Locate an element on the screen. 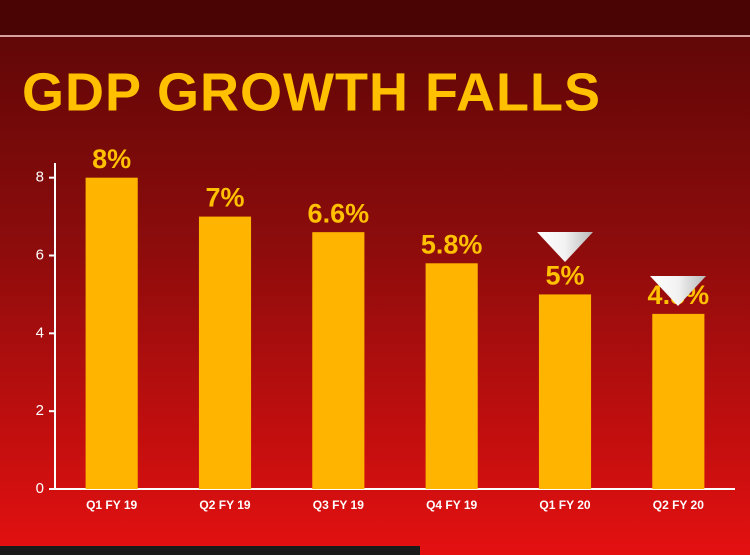 This screenshot has width=750, height=555. value-label: 8% is located at coordinates (111, 159).